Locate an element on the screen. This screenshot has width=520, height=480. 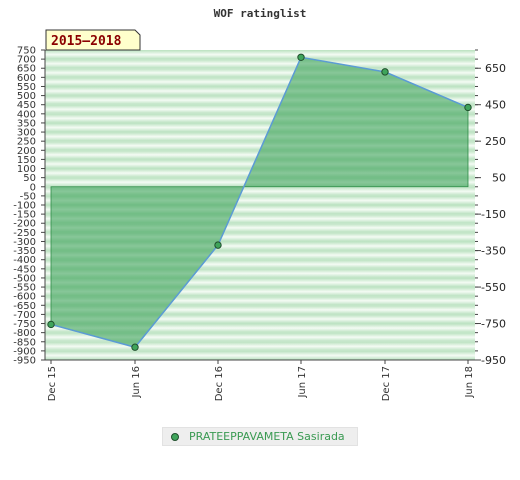
left-tick-label: 500 is located at coordinates (26, 96).